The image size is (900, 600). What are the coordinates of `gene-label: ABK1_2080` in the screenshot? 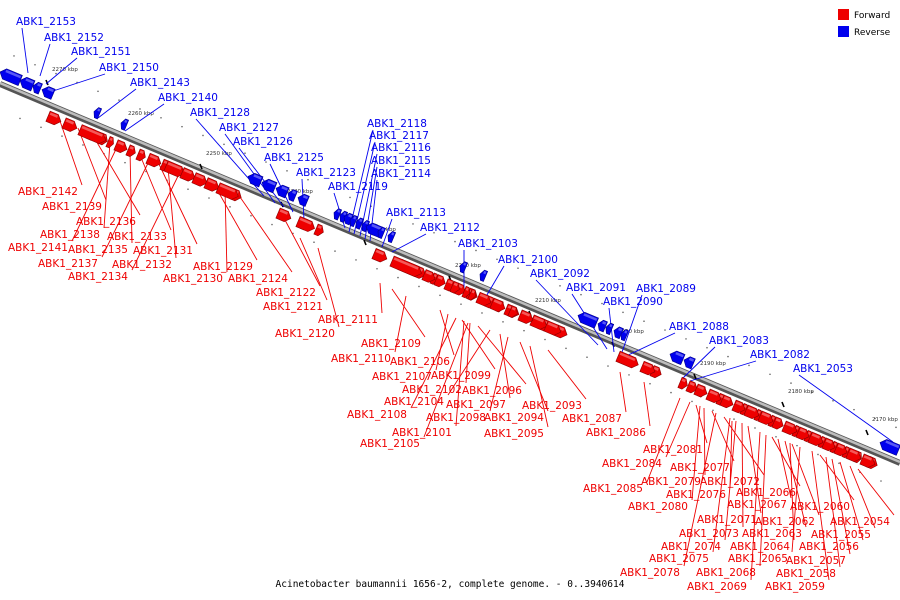 It's located at (658, 507).